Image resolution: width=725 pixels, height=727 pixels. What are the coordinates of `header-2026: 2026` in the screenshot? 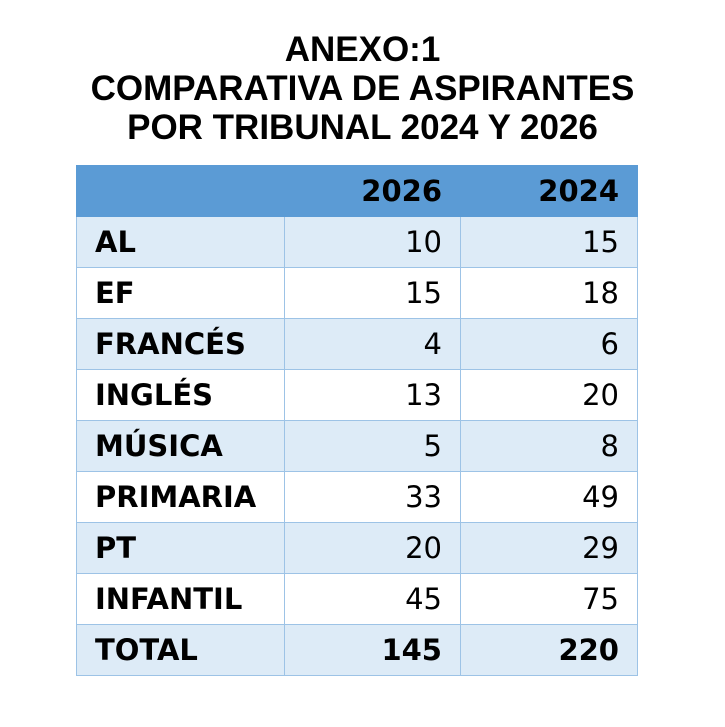 It's located at (372, 191).